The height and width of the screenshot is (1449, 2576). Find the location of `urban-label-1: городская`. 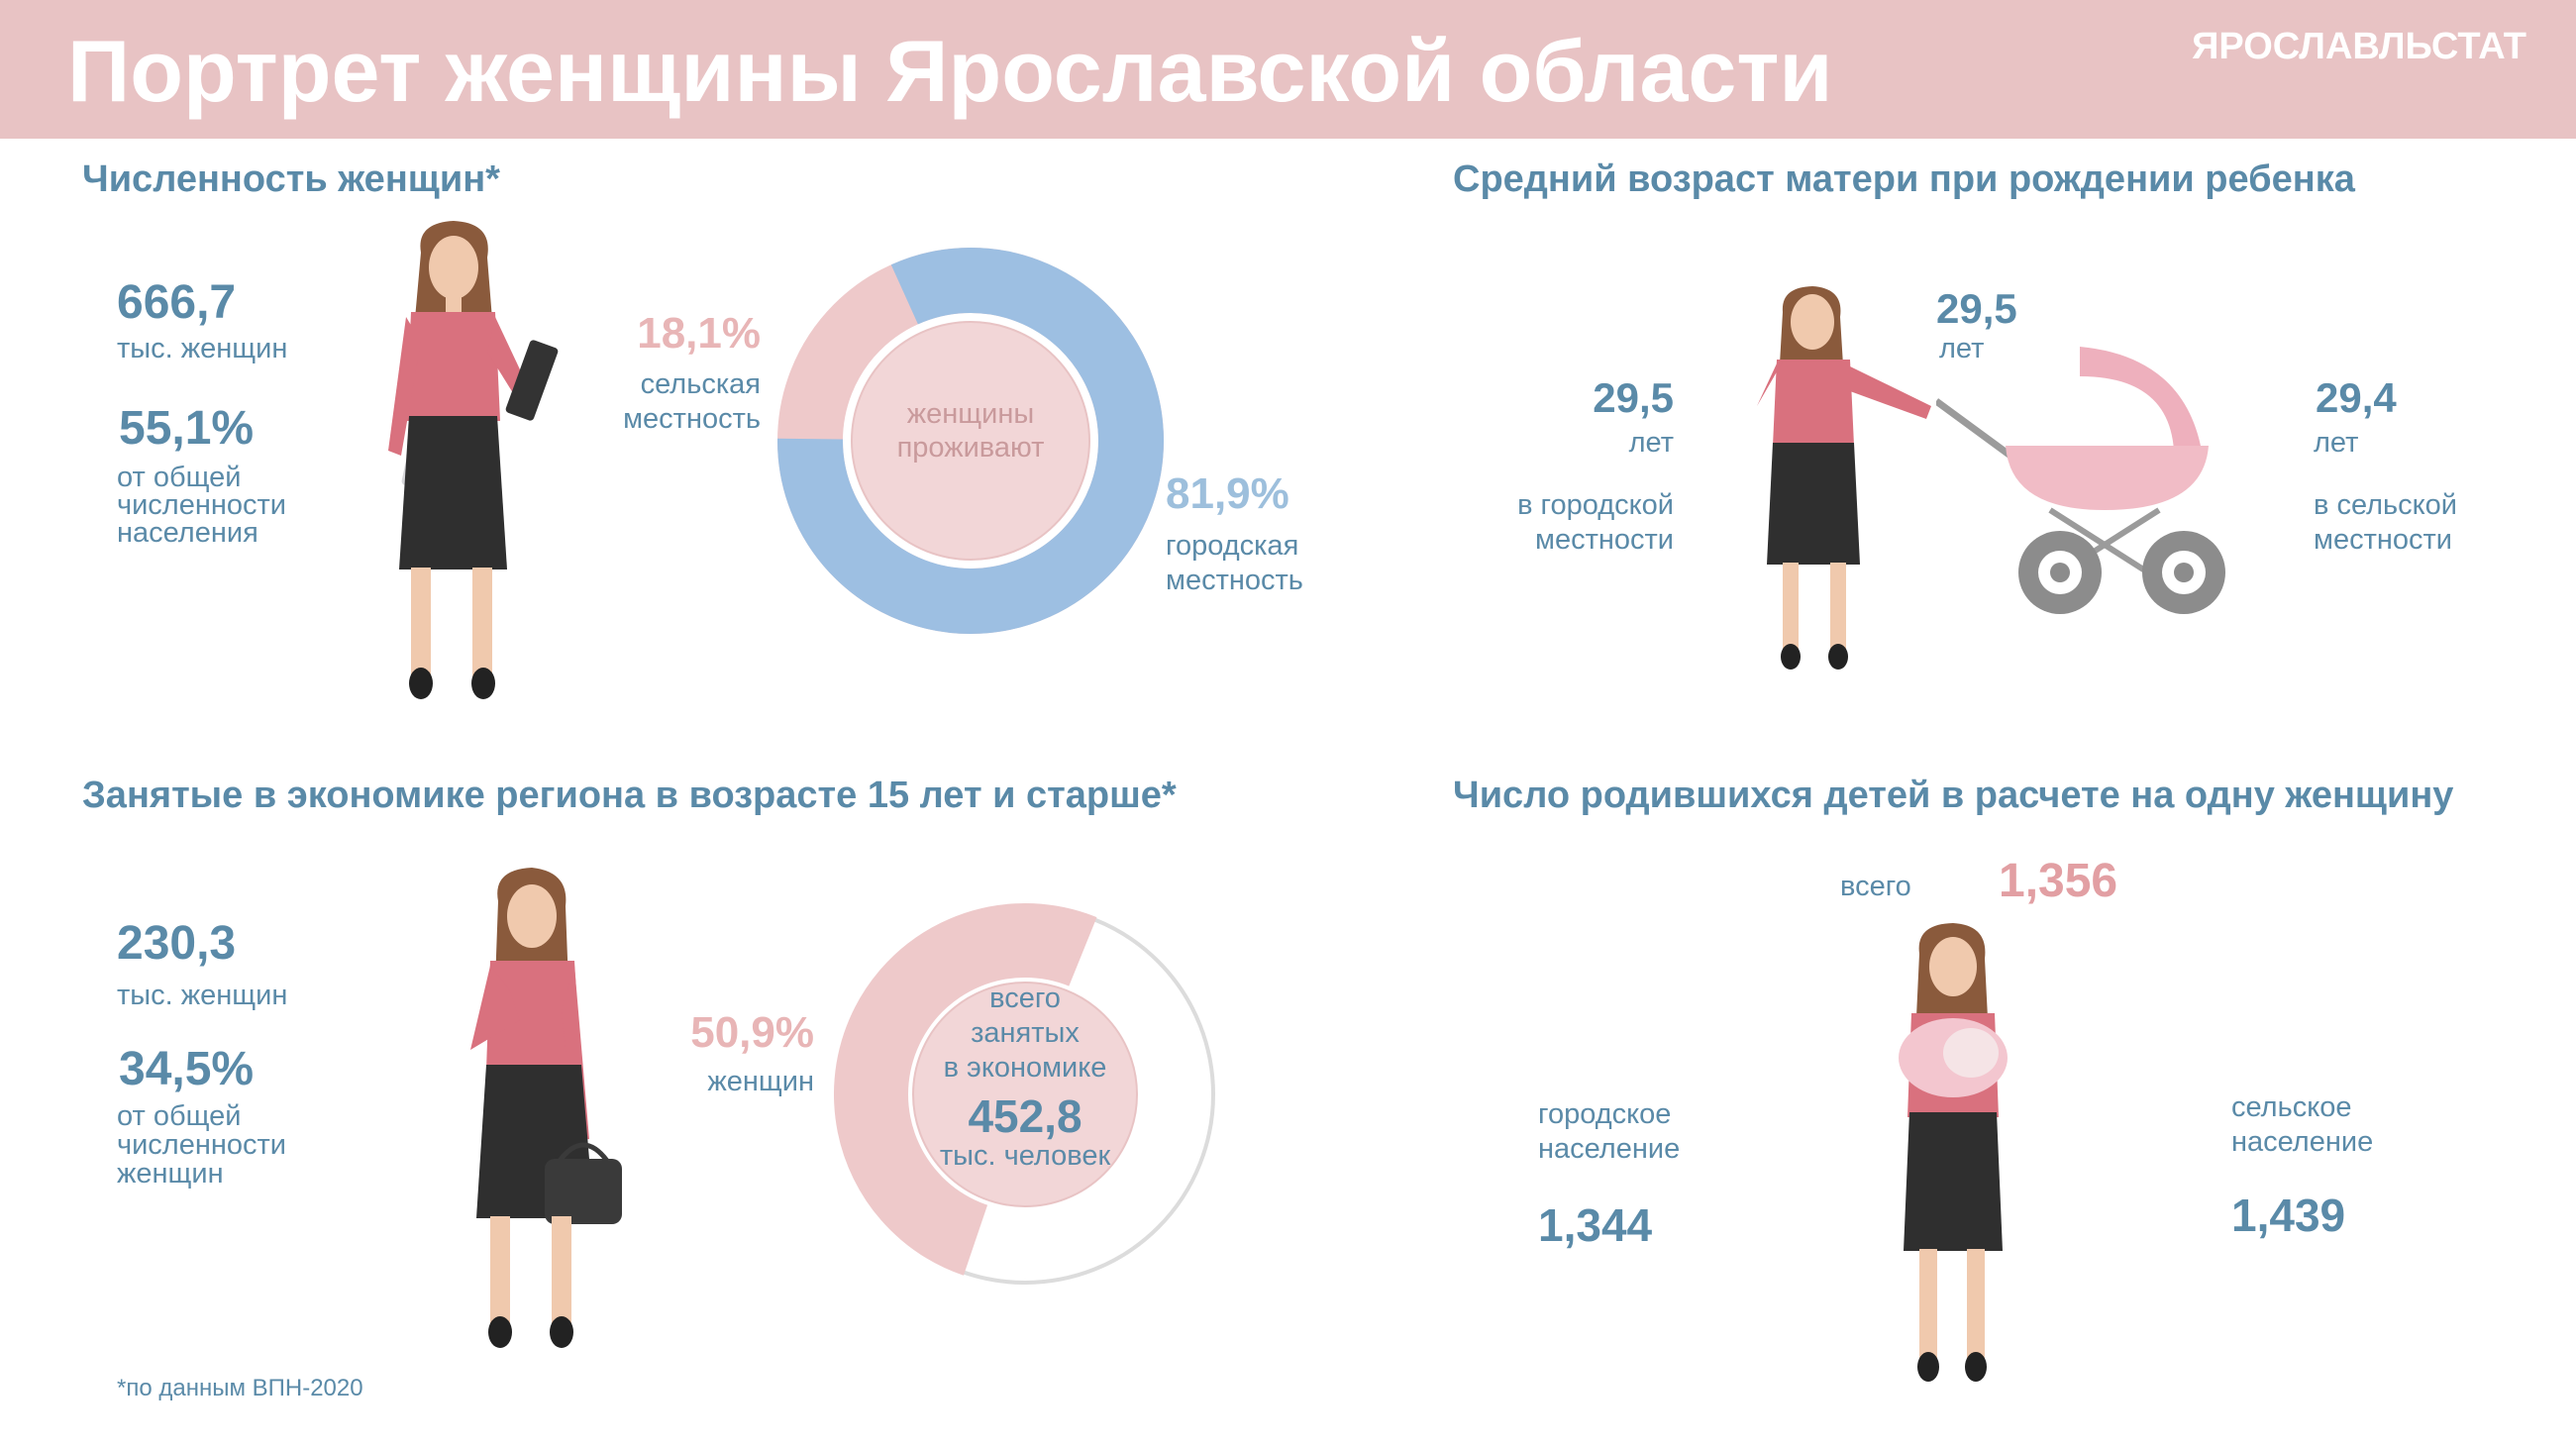

urban-label-1: городская is located at coordinates (1232, 546).